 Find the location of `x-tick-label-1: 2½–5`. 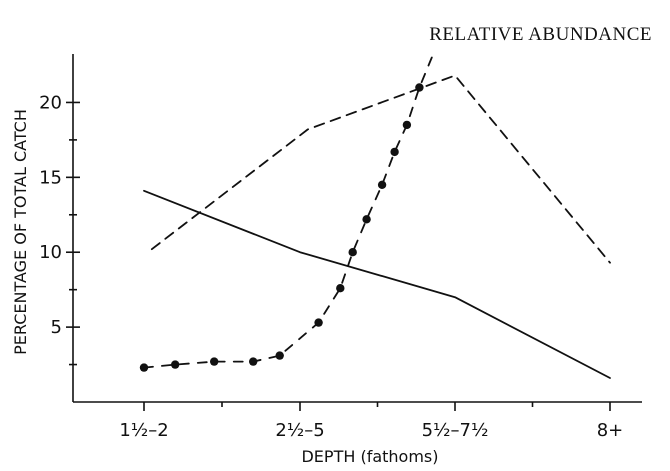

x-tick-label-1: 2½–5 is located at coordinates (299, 430).